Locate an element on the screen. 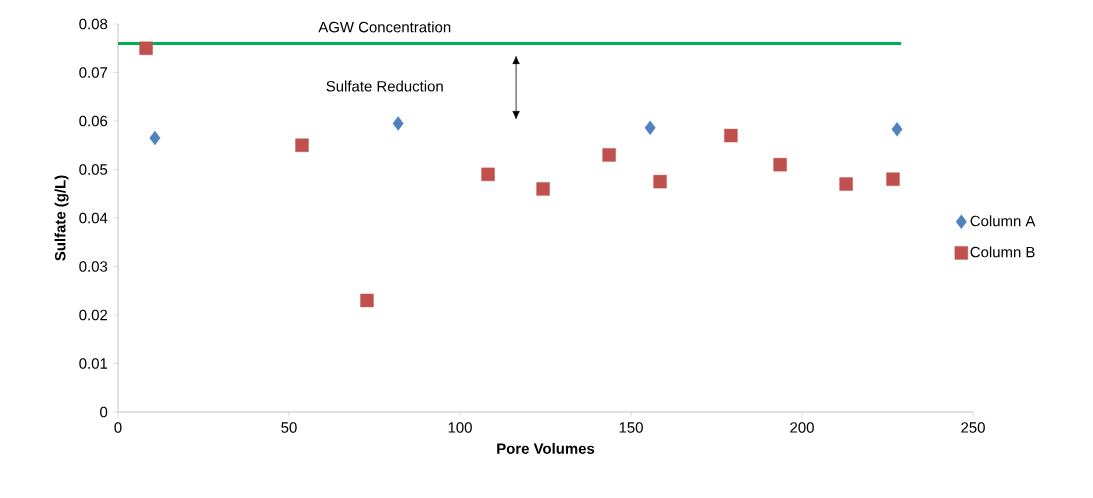 The width and height of the screenshot is (1093, 498). y-tick-label: 0.02 is located at coordinates (93, 315).